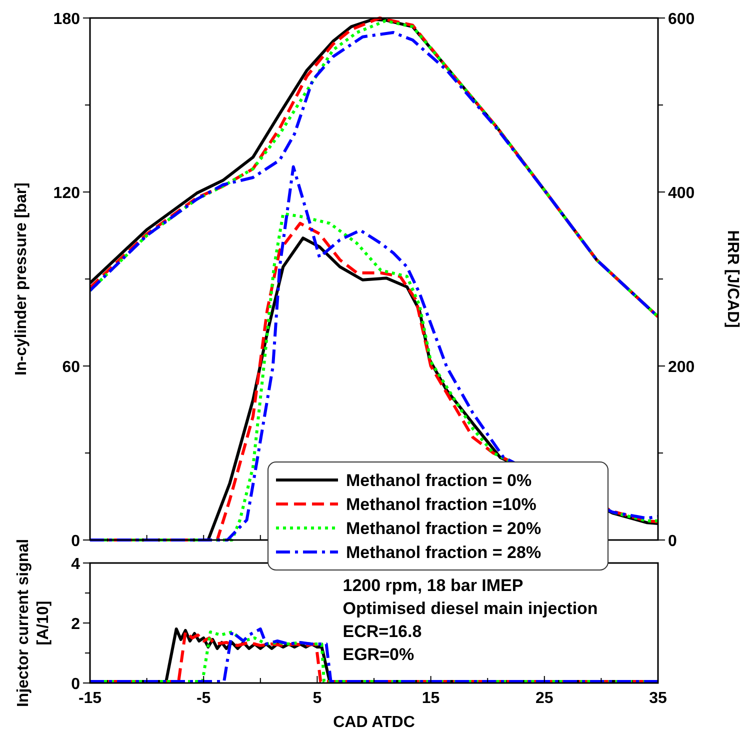  What do you see at coordinates (681, 19) in the screenshot?
I see `y2-tick-label: 600` at bounding box center [681, 19].